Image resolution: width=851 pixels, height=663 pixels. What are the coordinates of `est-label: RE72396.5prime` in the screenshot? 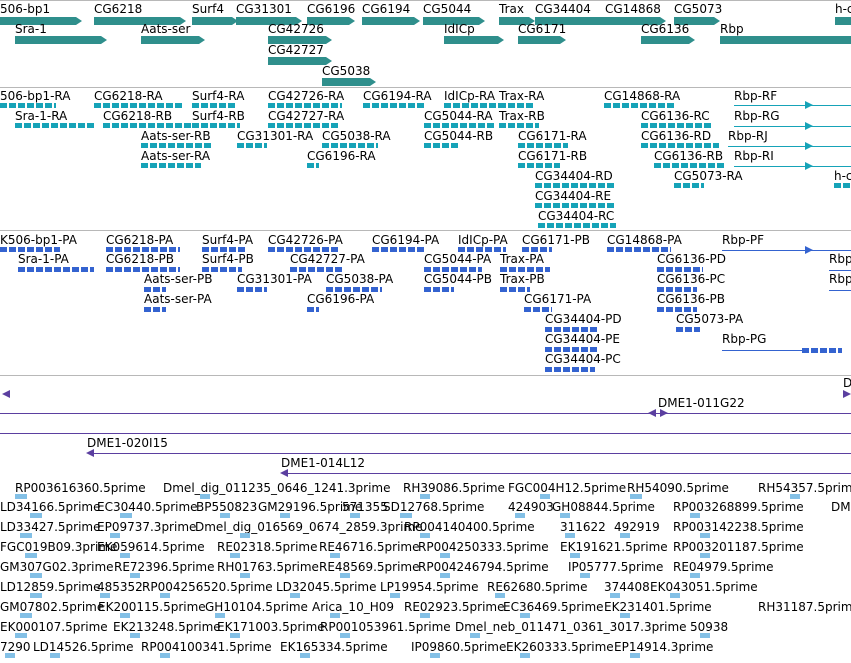 It's located at (164, 567).